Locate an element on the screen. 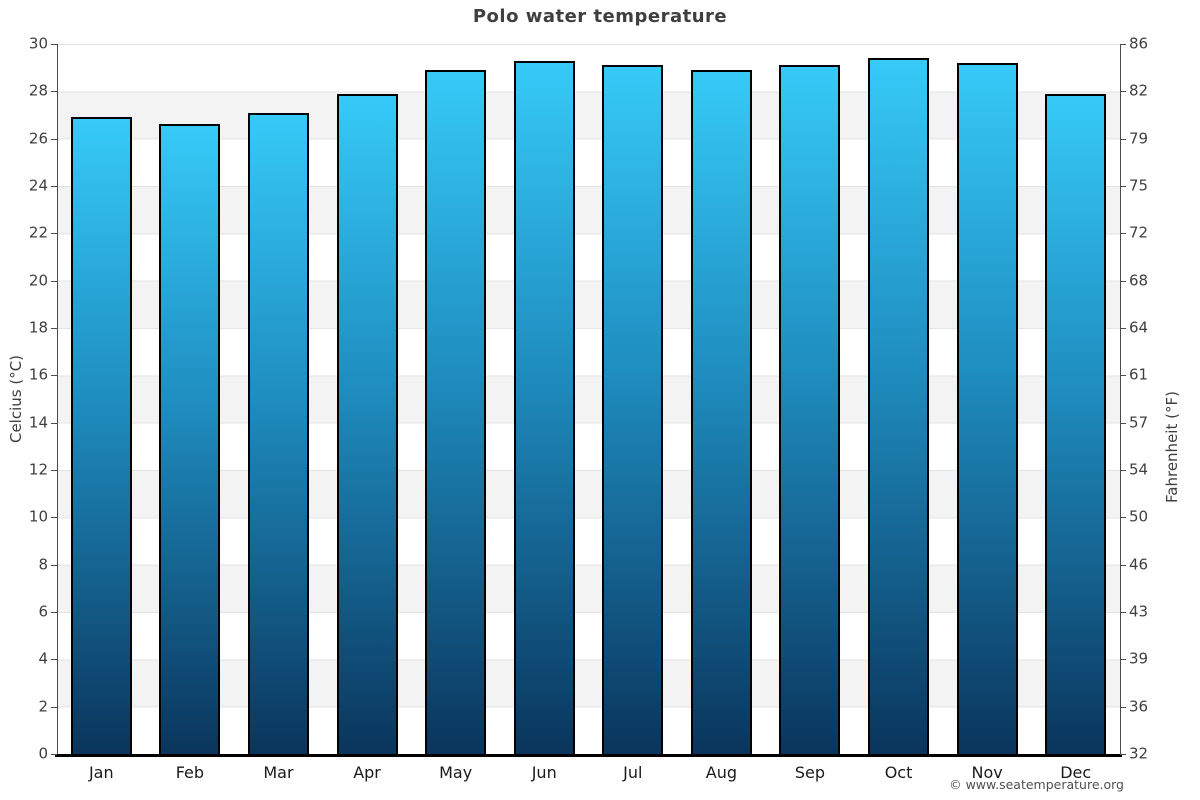  celsius-tick-10: 10 is located at coordinates (38, 516).